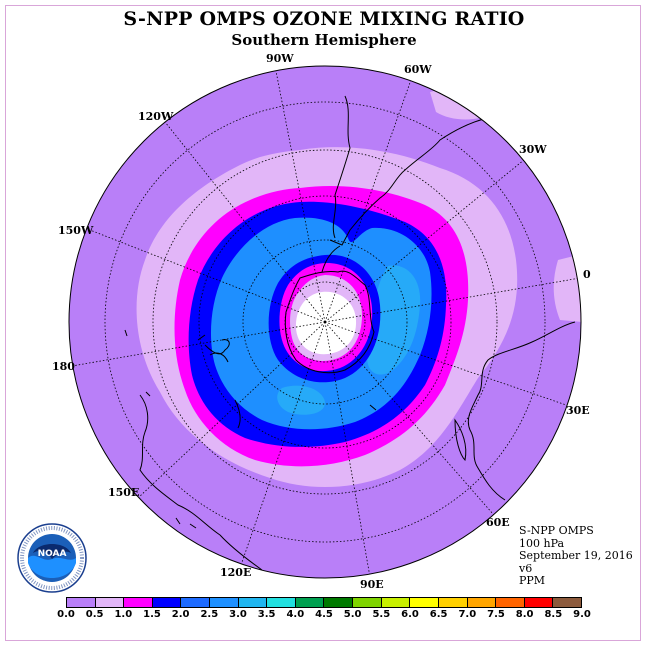 The height and width of the screenshot is (648, 648). Describe the element at coordinates (553, 614) in the screenshot. I see `colorbar-tick-label: 8.5` at that location.